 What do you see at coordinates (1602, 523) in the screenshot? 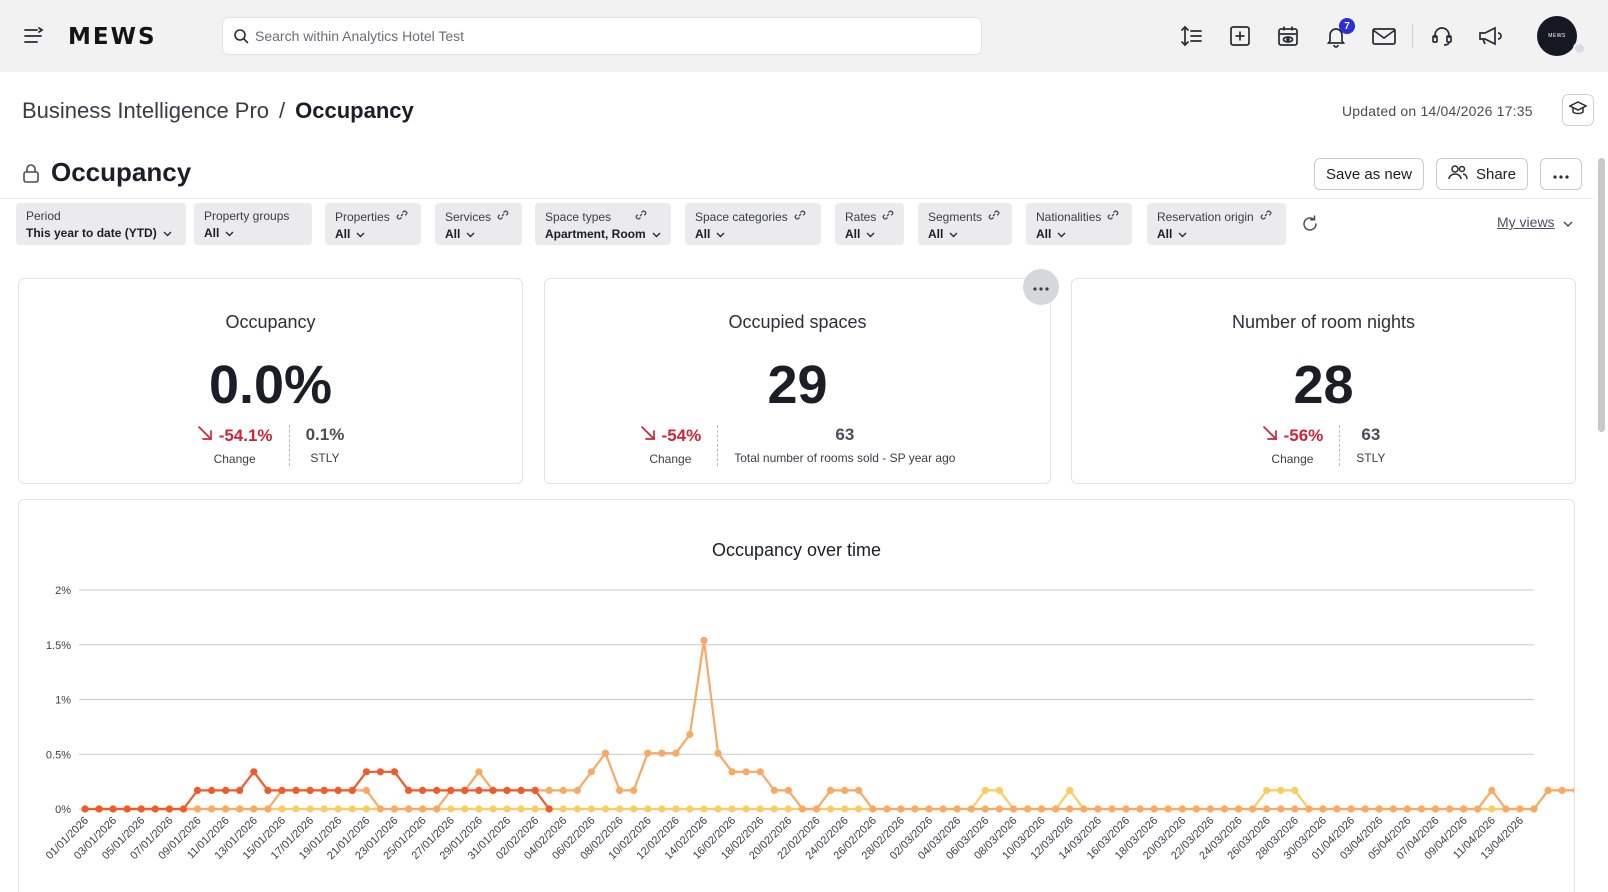
I see `page-scrollbar` at bounding box center [1602, 523].